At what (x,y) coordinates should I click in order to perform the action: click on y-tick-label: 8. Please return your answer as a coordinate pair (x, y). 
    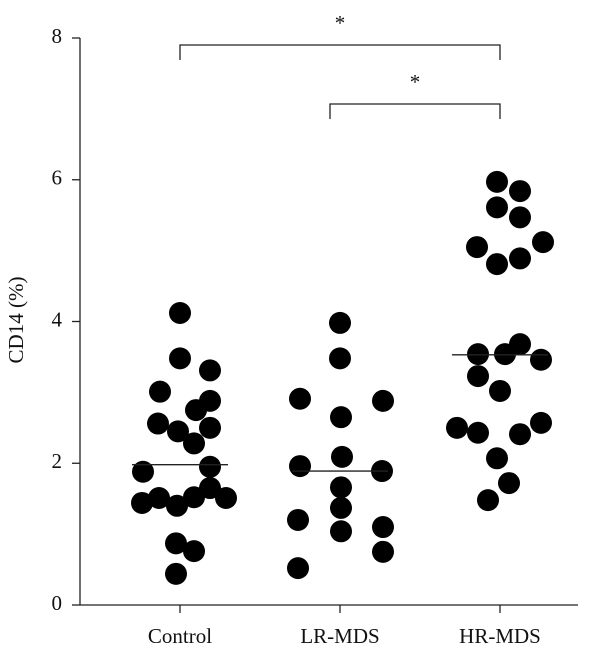
    Looking at the image, I should click on (57, 36).